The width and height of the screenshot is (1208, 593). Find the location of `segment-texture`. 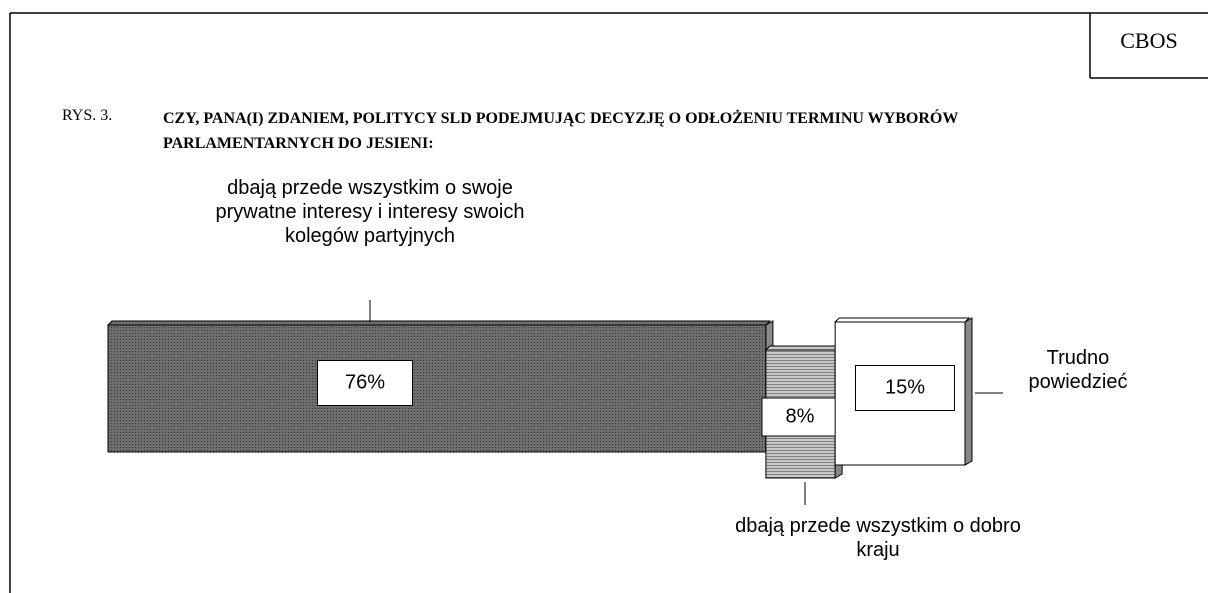

segment-texture is located at coordinates (437, 388).